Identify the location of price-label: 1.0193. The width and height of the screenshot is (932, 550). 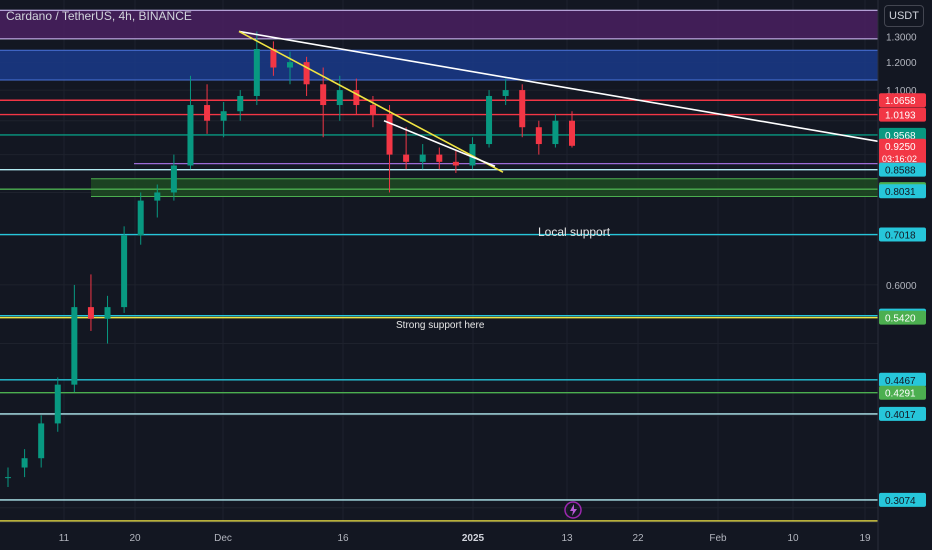
(900, 116).